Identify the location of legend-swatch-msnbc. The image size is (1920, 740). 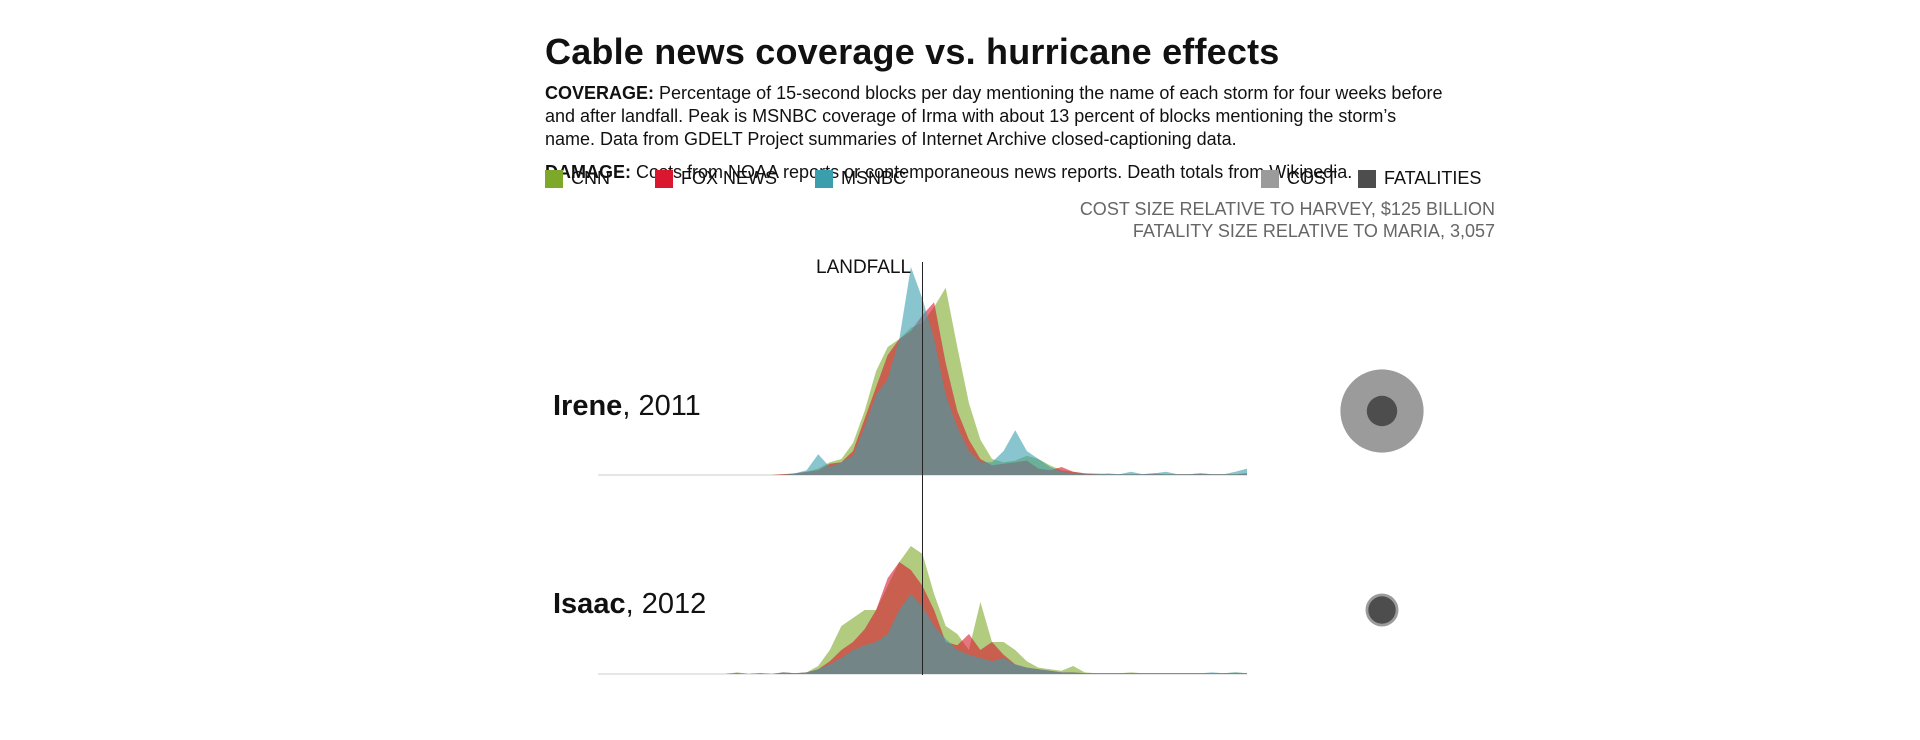
(824, 178).